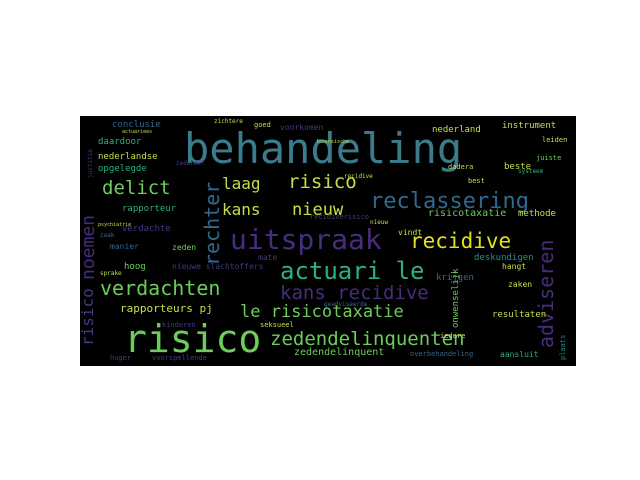  I want to click on word: kans, so click(241, 209).